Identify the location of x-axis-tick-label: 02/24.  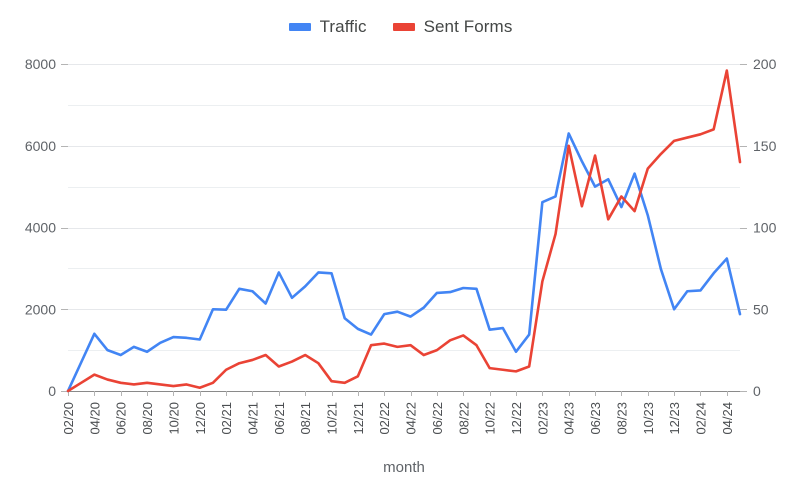
(700, 418).